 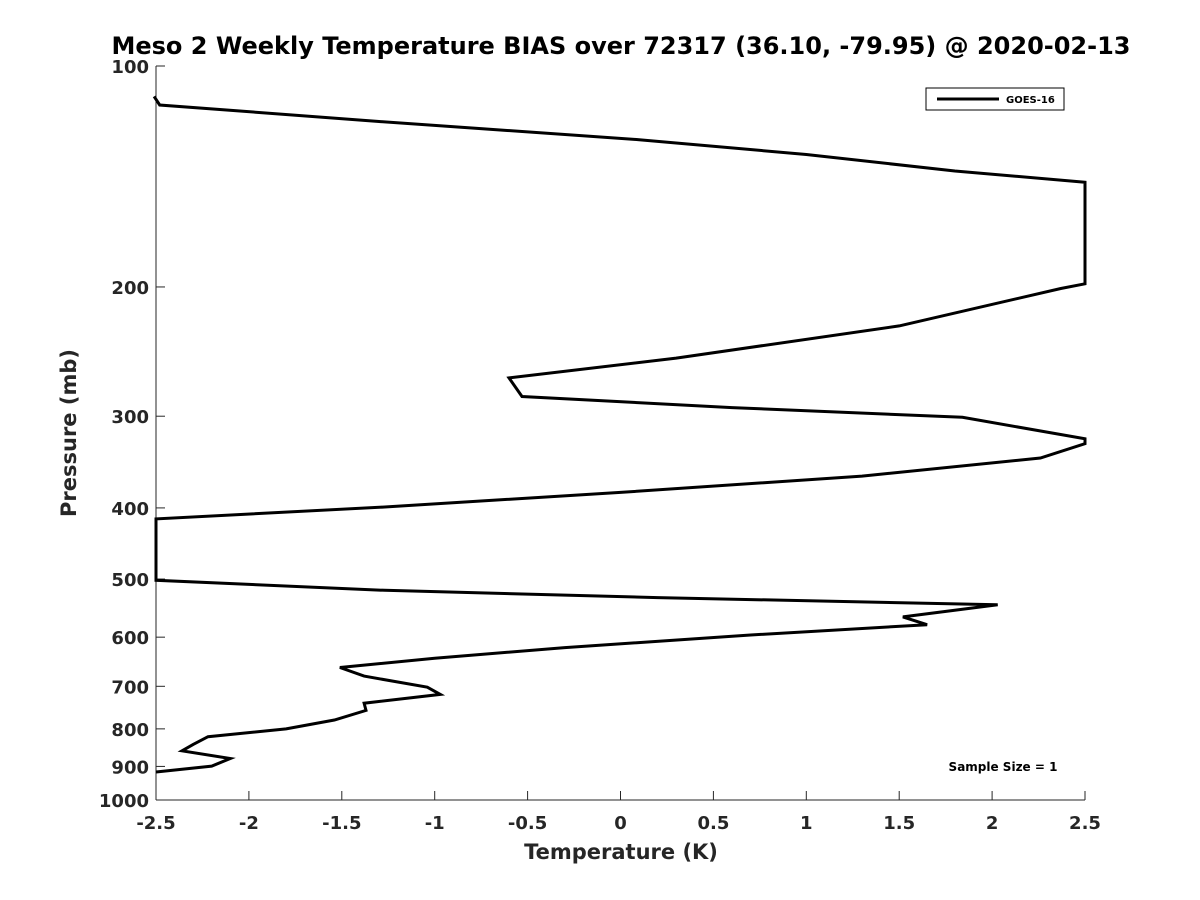 I want to click on y-axis-label: Pressure (mb), so click(x=69, y=433).